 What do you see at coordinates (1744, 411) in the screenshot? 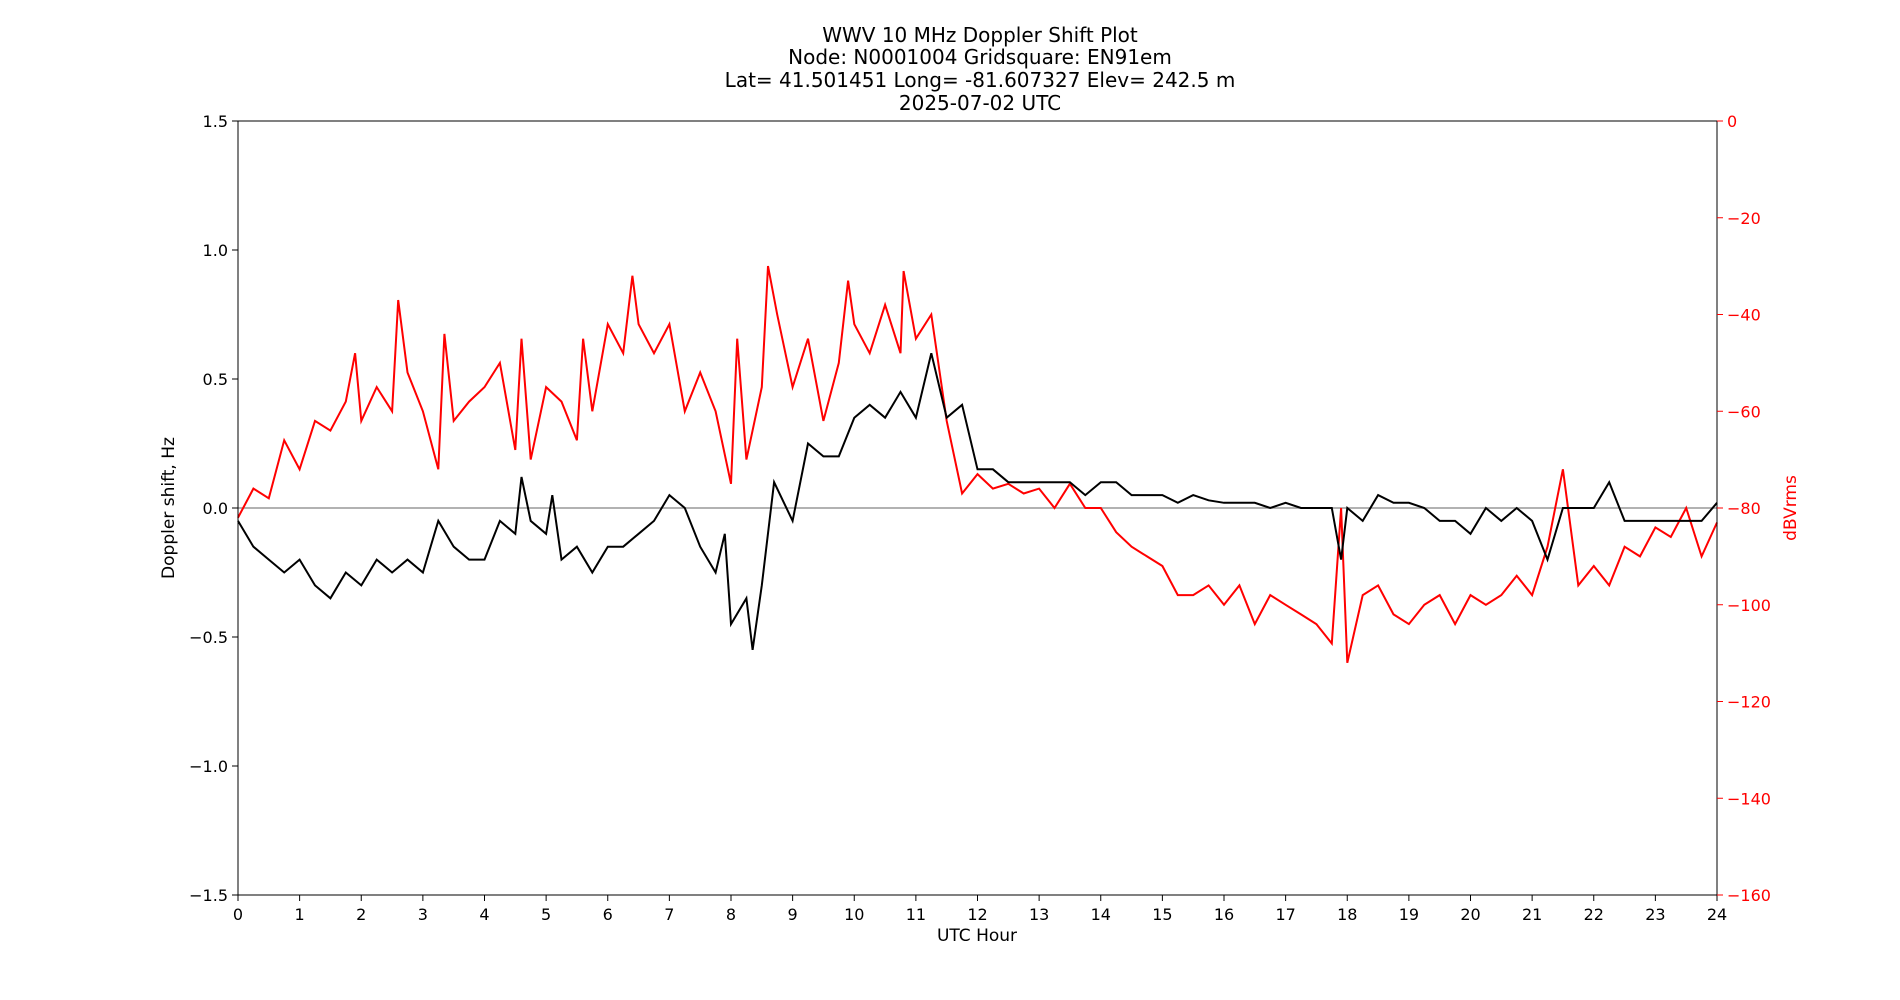
I see `right-y-tick-label: −60` at bounding box center [1744, 411].